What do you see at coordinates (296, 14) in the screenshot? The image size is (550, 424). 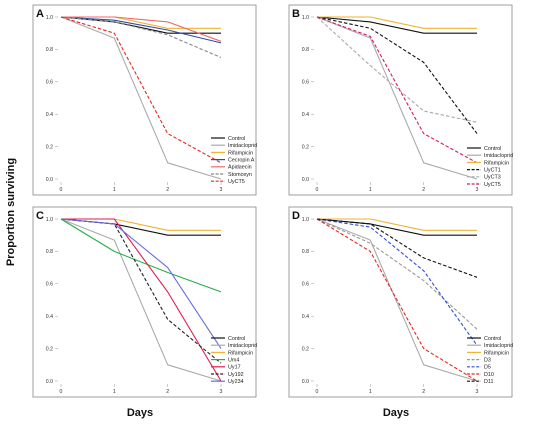 I see `panel-letter-b: B` at bounding box center [296, 14].